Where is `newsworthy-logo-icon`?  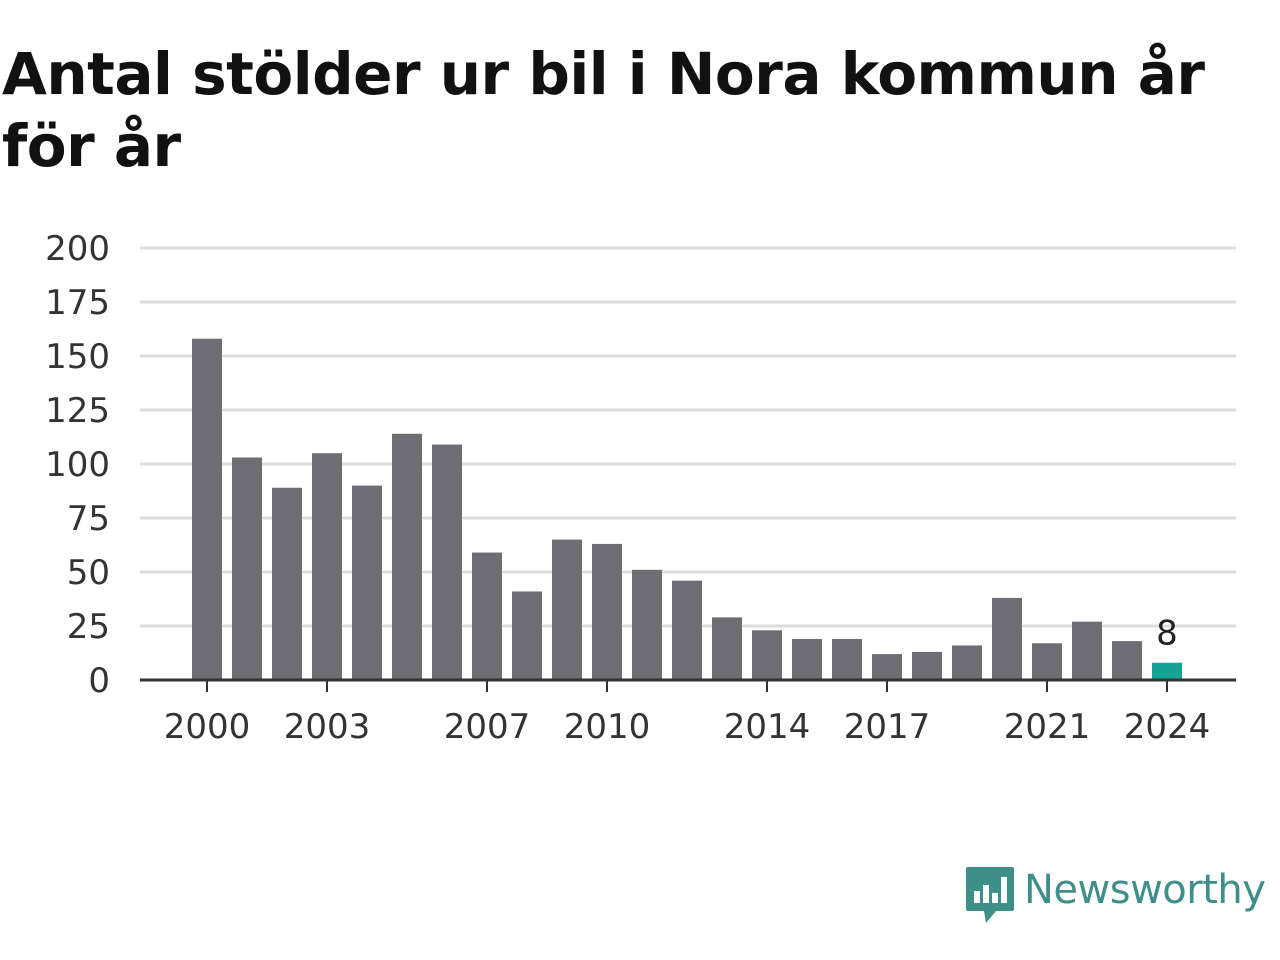
newsworthy-logo-icon is located at coordinates (990, 895).